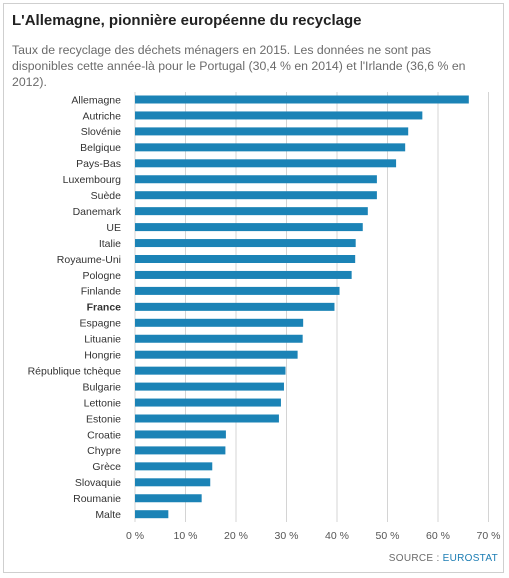 Image resolution: width=509 pixels, height=578 pixels. Describe the element at coordinates (96, 100) in the screenshot. I see `category-label: Allemagne` at that location.